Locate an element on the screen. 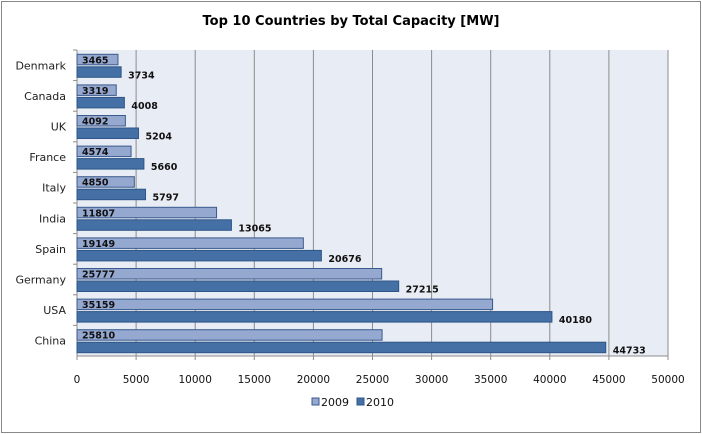  data-label-2009: 3319 is located at coordinates (95, 91).